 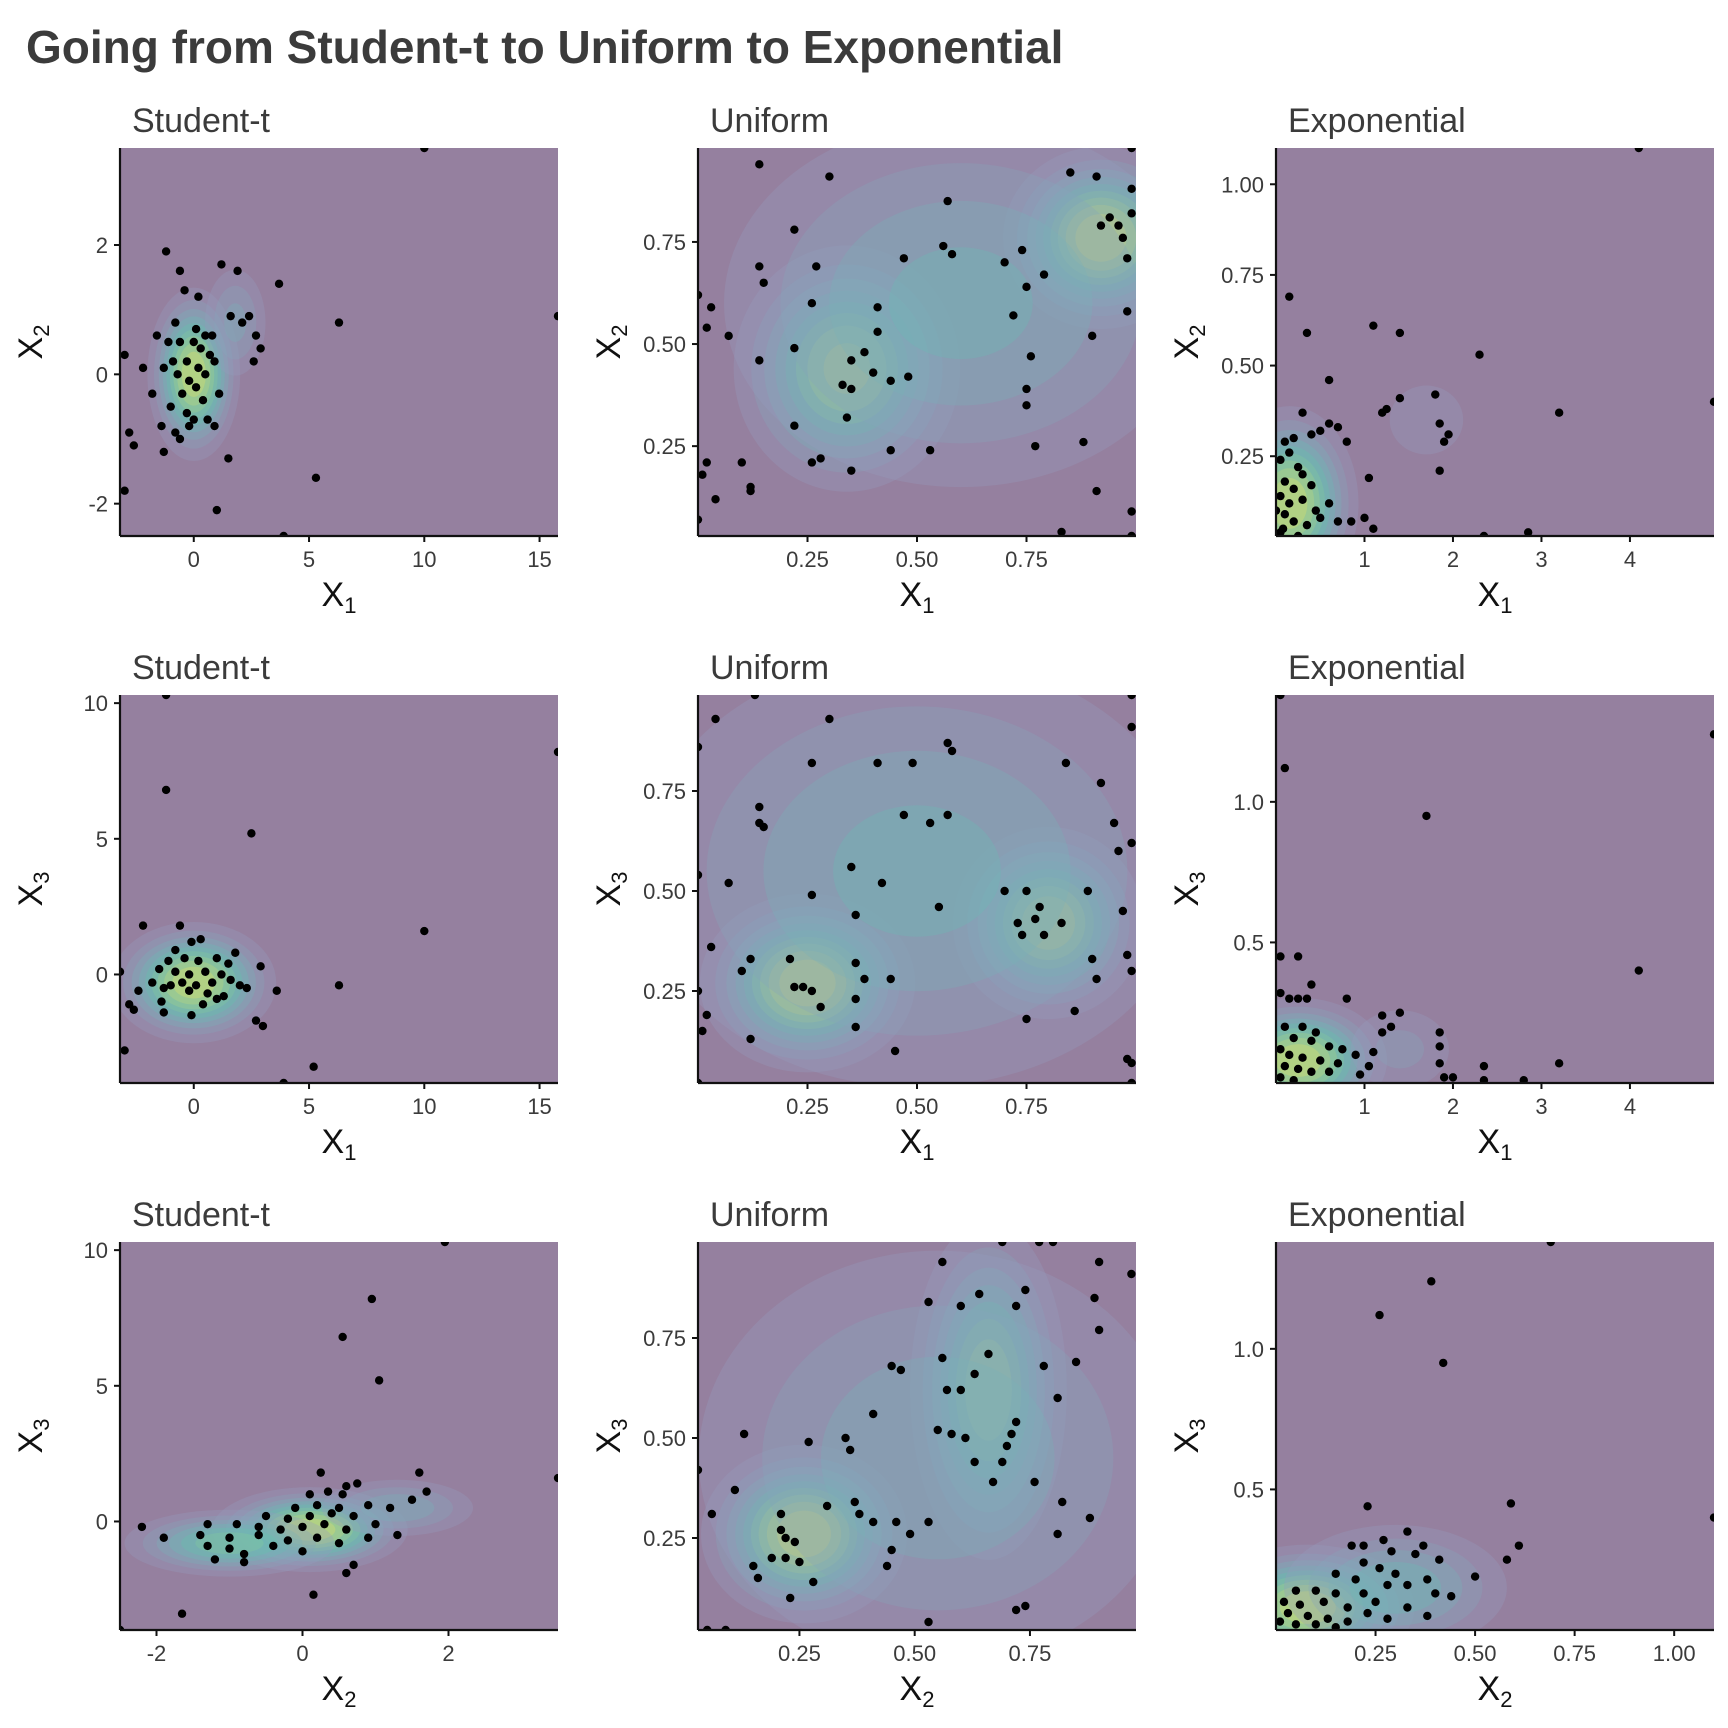 What do you see at coordinates (102, 839) in the screenshot?
I see `y-tick-label: 5` at bounding box center [102, 839].